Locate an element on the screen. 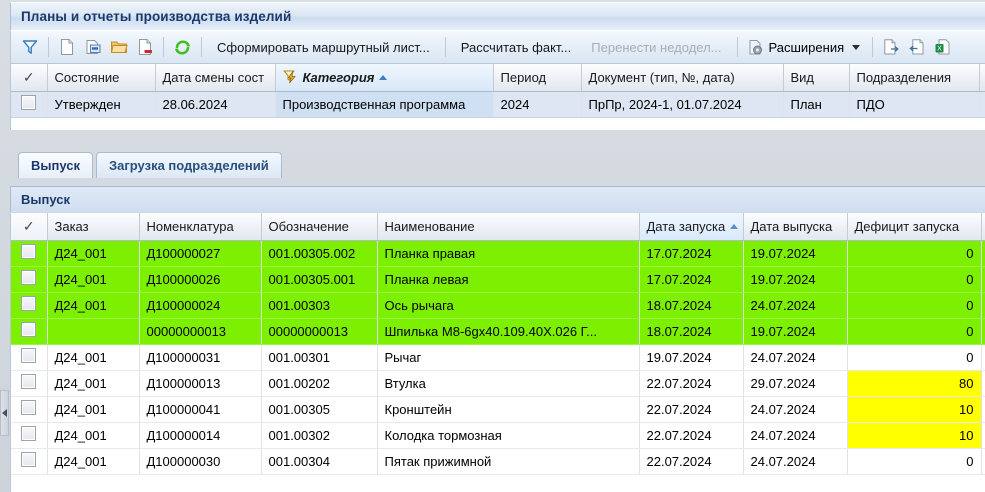 This screenshot has width=985, height=492. column-header-desig: Обозначение is located at coordinates (319, 227).